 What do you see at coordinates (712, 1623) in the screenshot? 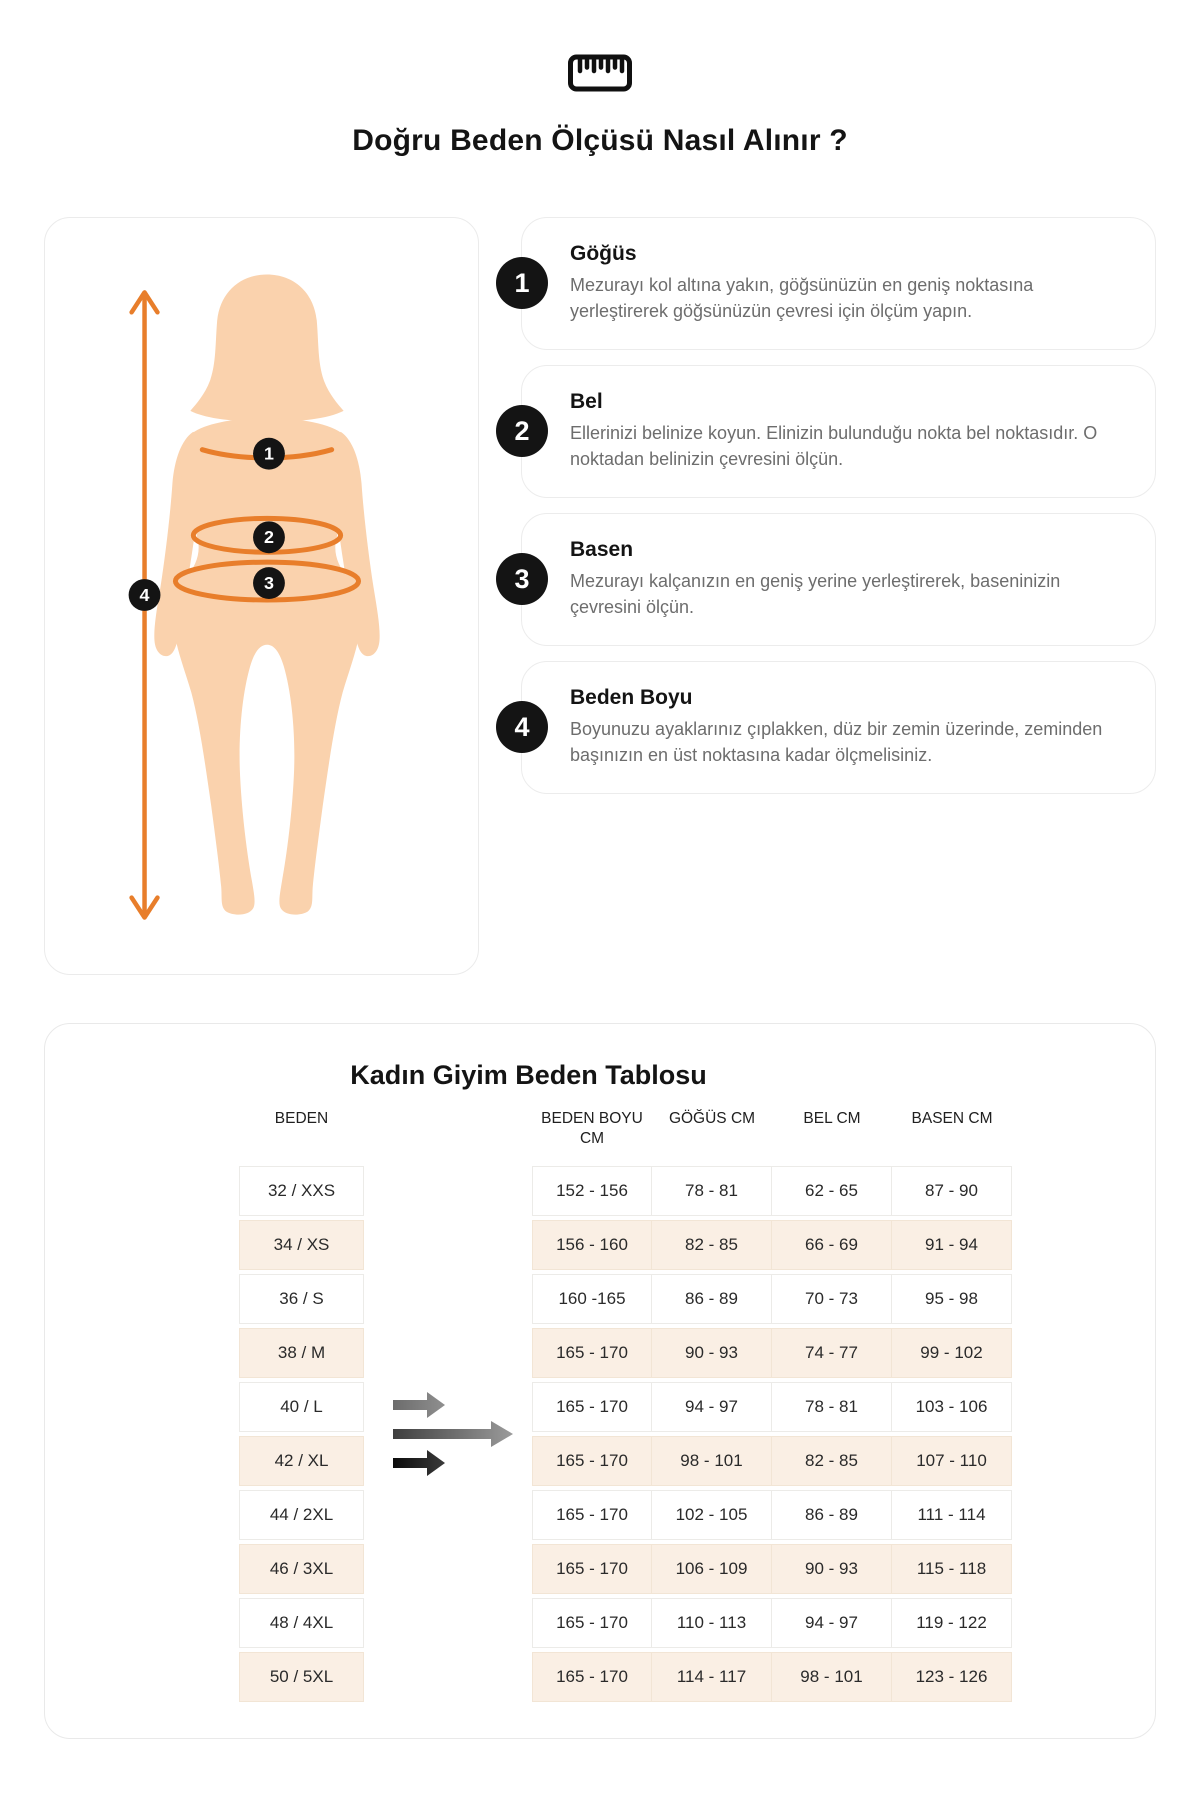
I see `chest-cell: 110 - 113` at bounding box center [712, 1623].